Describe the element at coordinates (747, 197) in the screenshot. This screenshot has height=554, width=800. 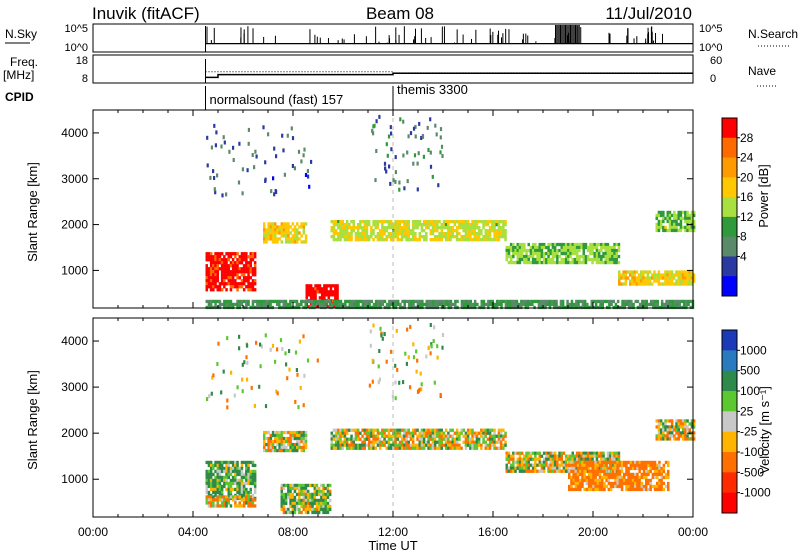
I see `colorbar-tick-label: 16` at that location.